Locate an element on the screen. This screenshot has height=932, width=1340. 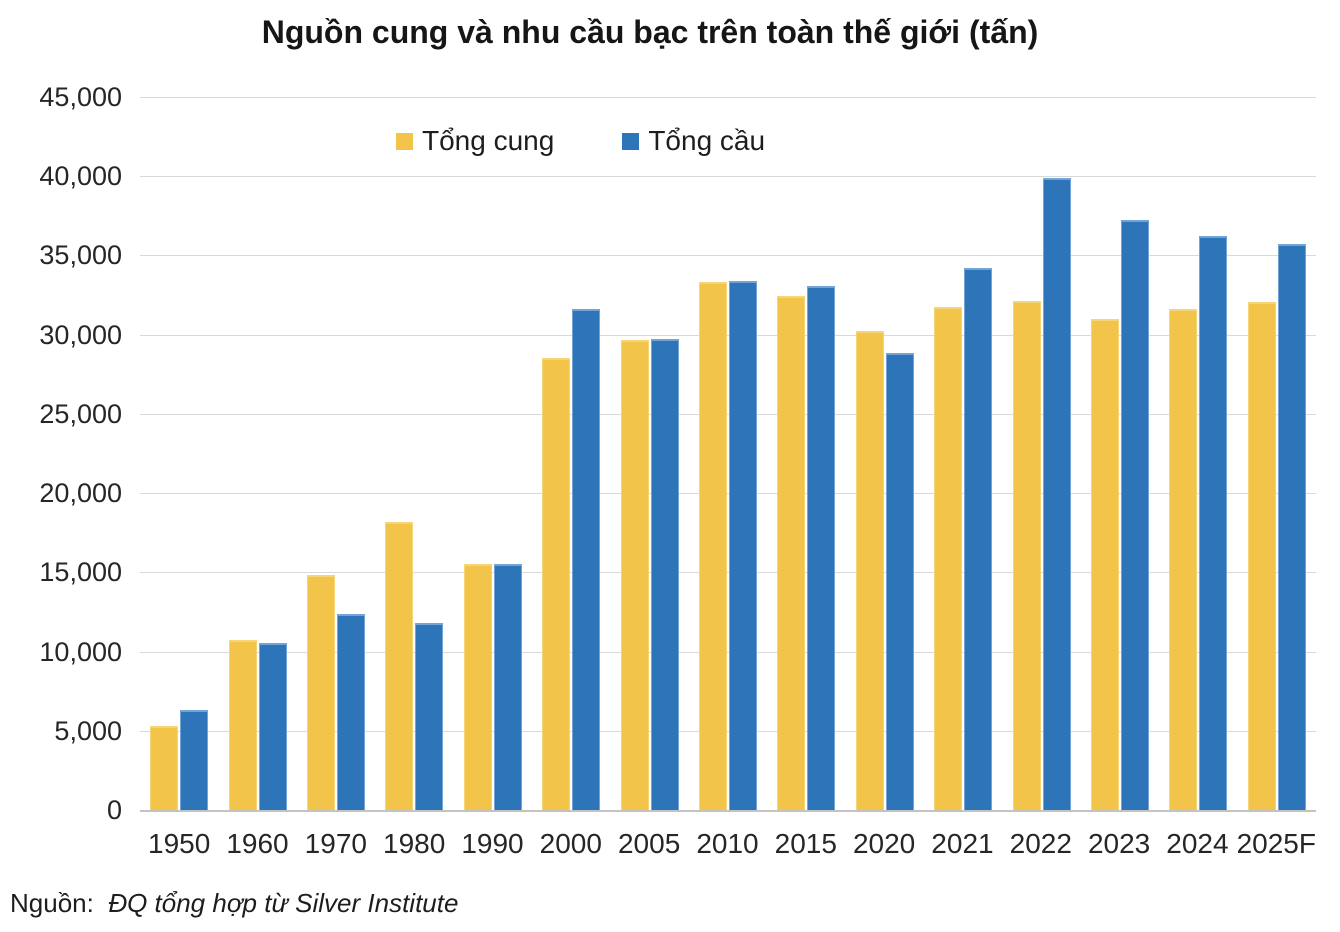
x-axis-label-1950: 1950 is located at coordinates (179, 843).